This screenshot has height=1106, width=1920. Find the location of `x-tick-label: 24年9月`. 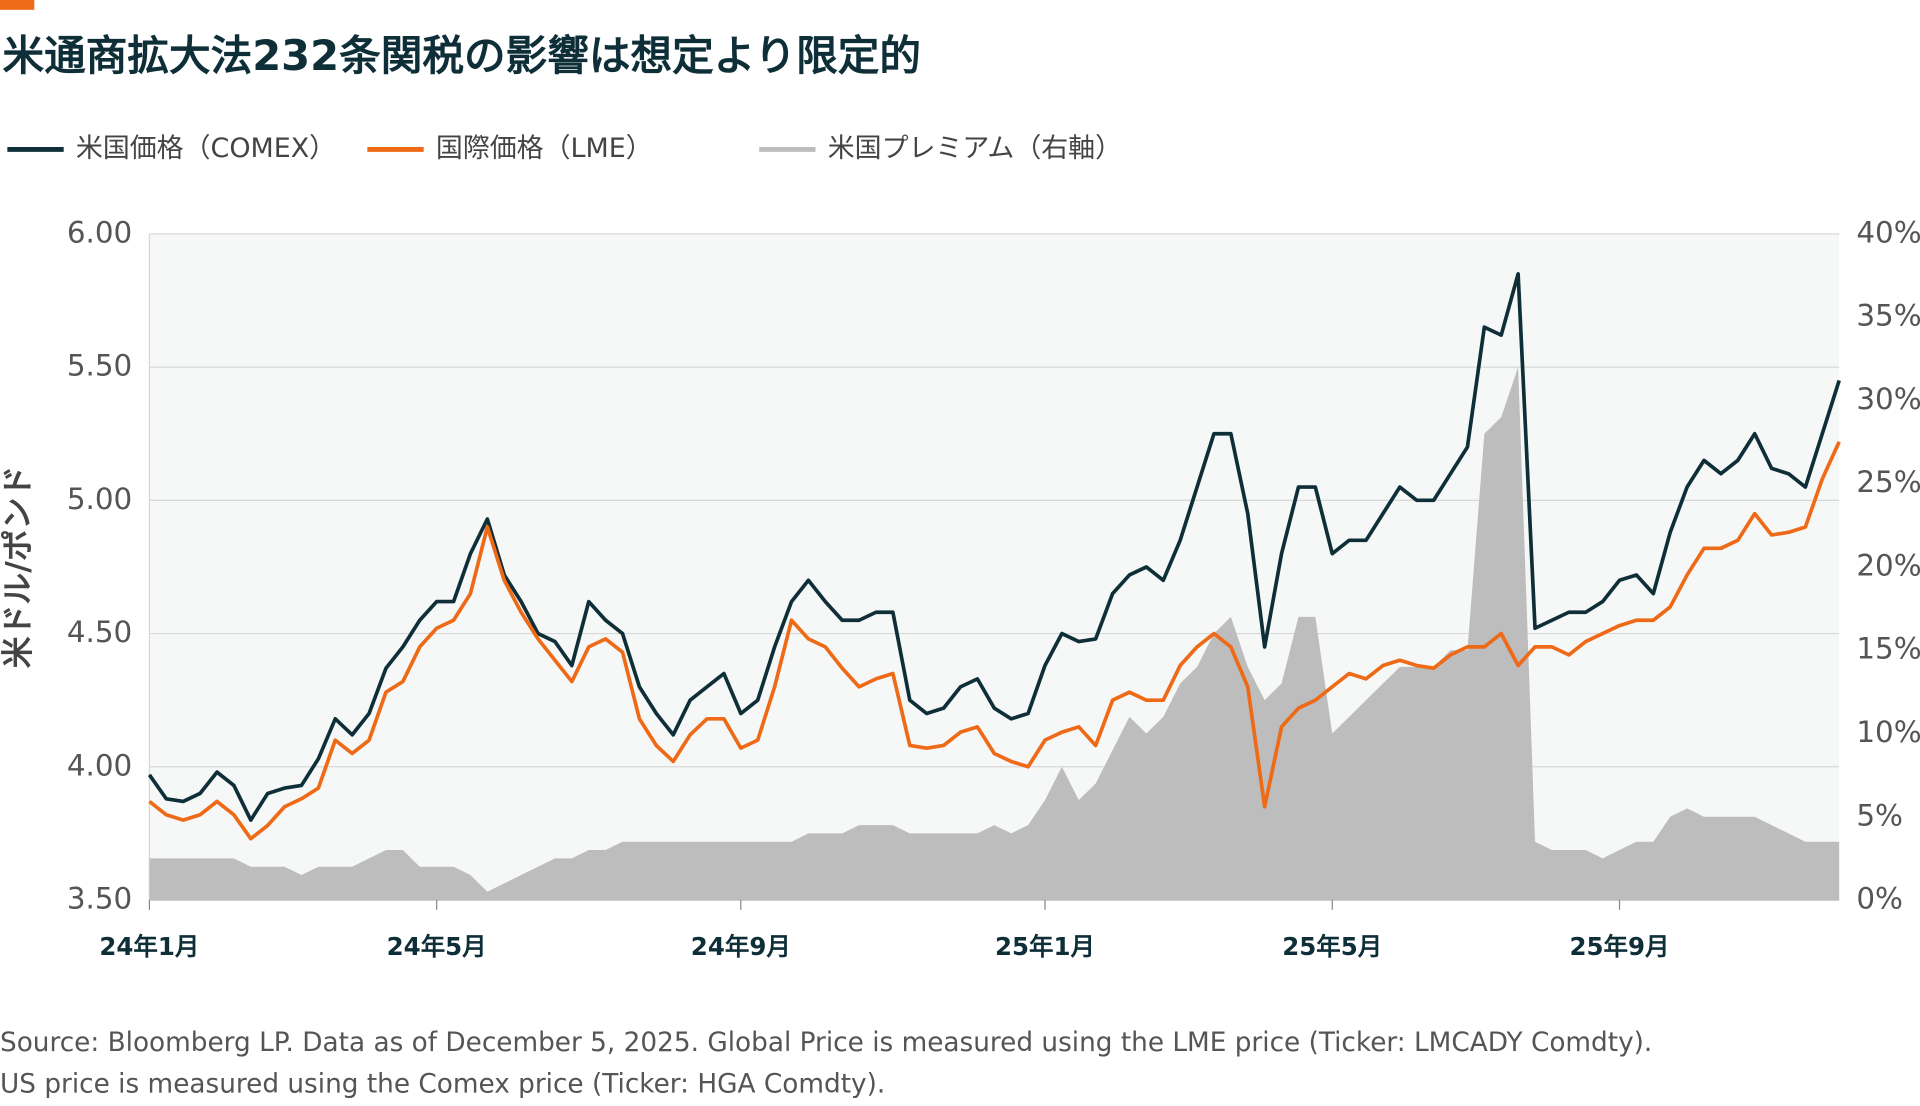

x-tick-label: 24年9月 is located at coordinates (741, 946).